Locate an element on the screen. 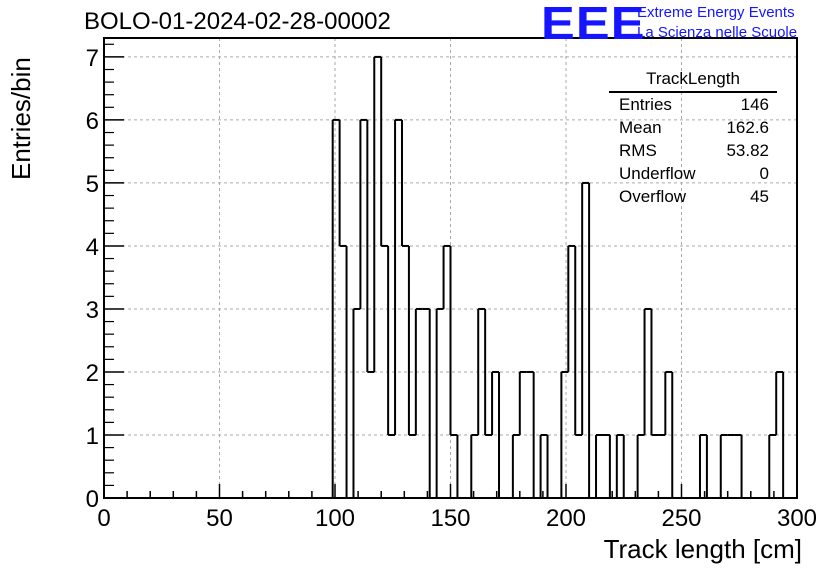 This screenshot has height=572, width=836. y-tick-label: 2 is located at coordinates (92, 373).